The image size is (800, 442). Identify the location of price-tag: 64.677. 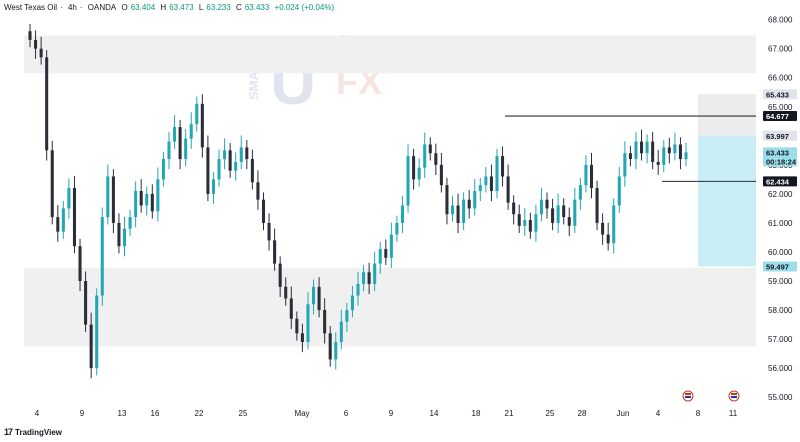
(780, 116).